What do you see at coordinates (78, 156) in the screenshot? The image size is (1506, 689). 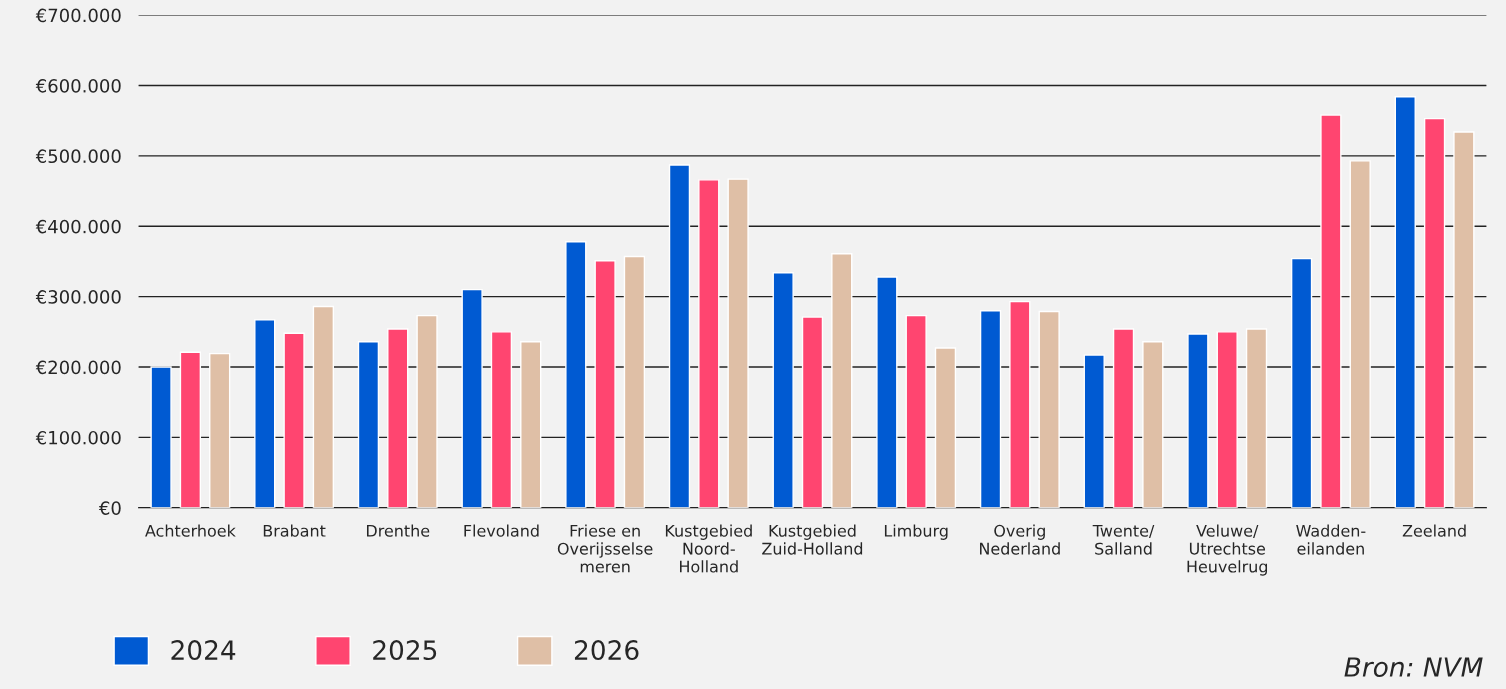 I see `y-tick-label: €500.000` at bounding box center [78, 156].